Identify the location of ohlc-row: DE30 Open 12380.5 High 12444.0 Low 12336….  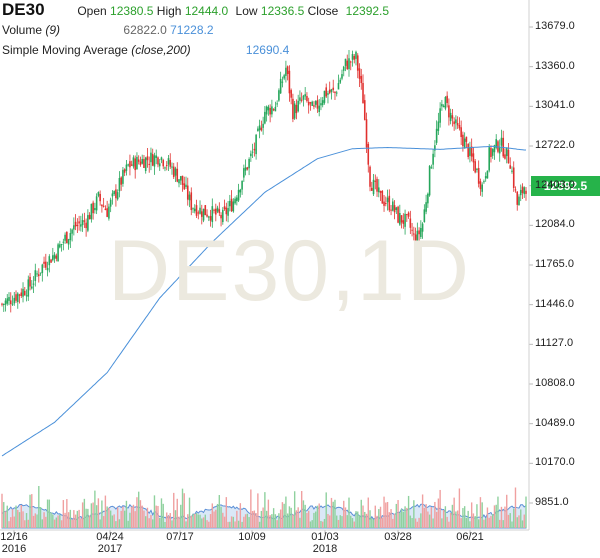
(195, 10).